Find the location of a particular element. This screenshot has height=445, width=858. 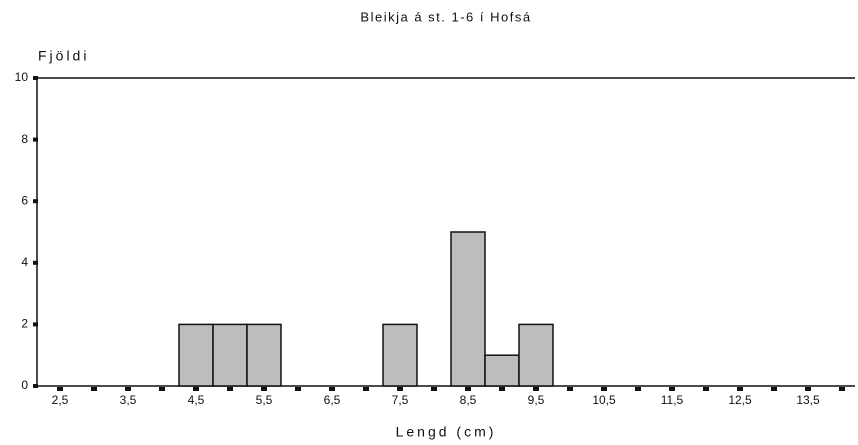

y-tick-label: 4 is located at coordinates (24, 262).